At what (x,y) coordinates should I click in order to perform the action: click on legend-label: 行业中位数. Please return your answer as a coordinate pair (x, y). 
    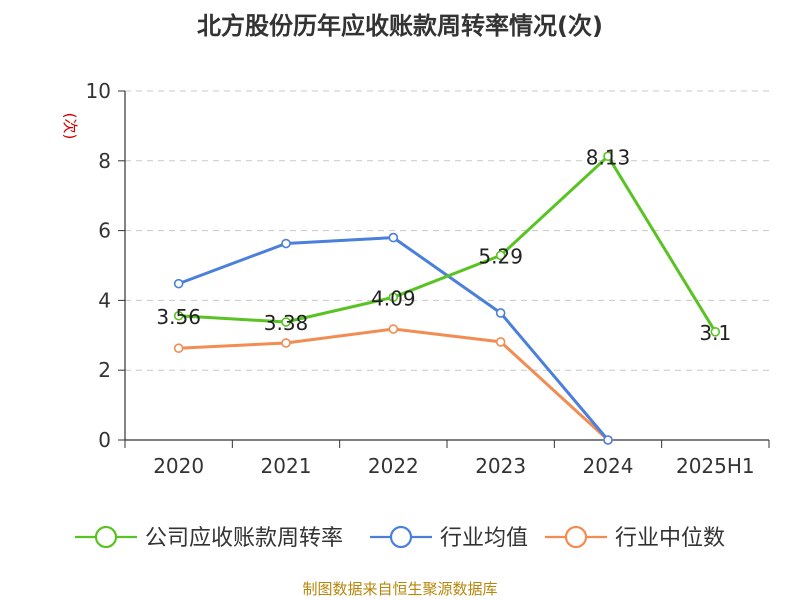
    Looking at the image, I should click on (670, 538).